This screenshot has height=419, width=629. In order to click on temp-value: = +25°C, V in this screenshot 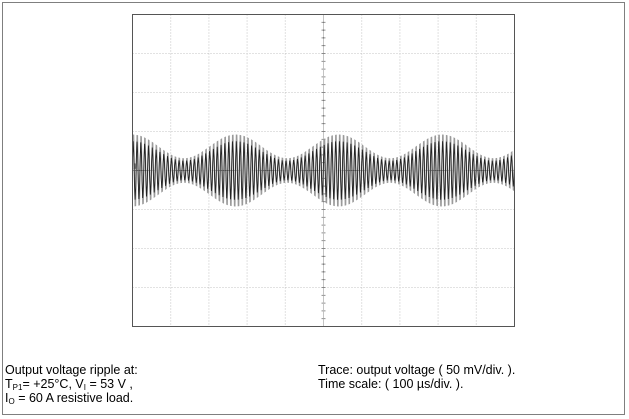, I will do `click(53, 384)`.